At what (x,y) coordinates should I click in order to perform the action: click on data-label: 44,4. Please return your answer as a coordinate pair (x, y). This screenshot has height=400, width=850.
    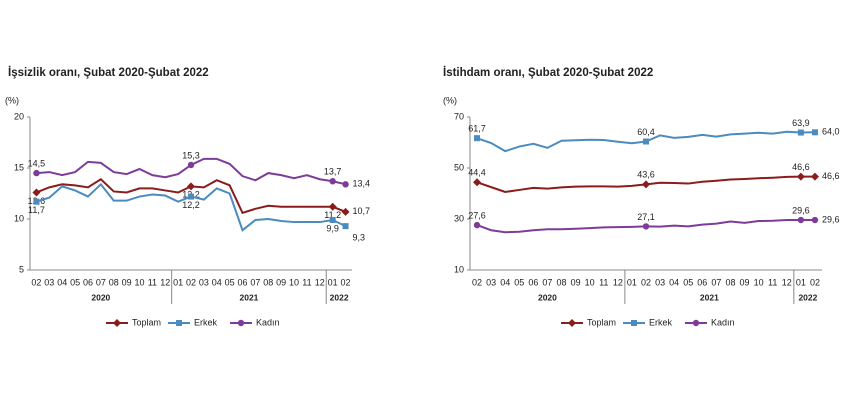
    Looking at the image, I should click on (477, 173).